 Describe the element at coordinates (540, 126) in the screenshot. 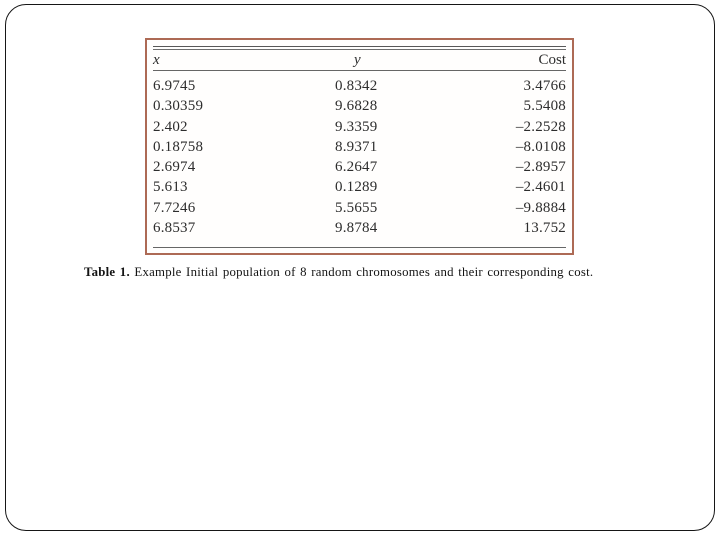

I see `cell-cost: –2.2528` at that location.